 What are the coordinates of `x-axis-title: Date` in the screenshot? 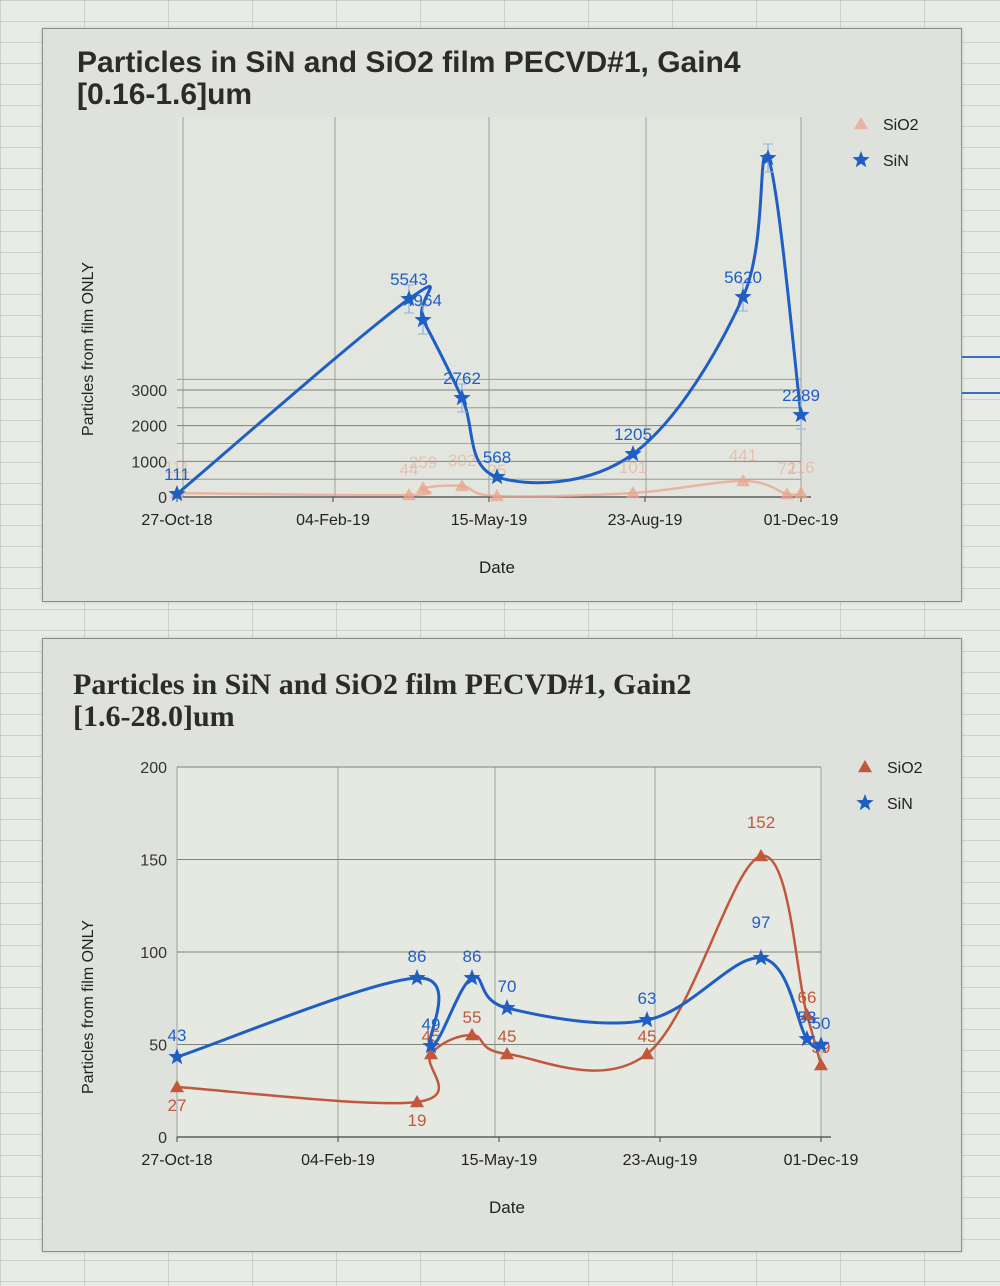 It's located at (497, 567).